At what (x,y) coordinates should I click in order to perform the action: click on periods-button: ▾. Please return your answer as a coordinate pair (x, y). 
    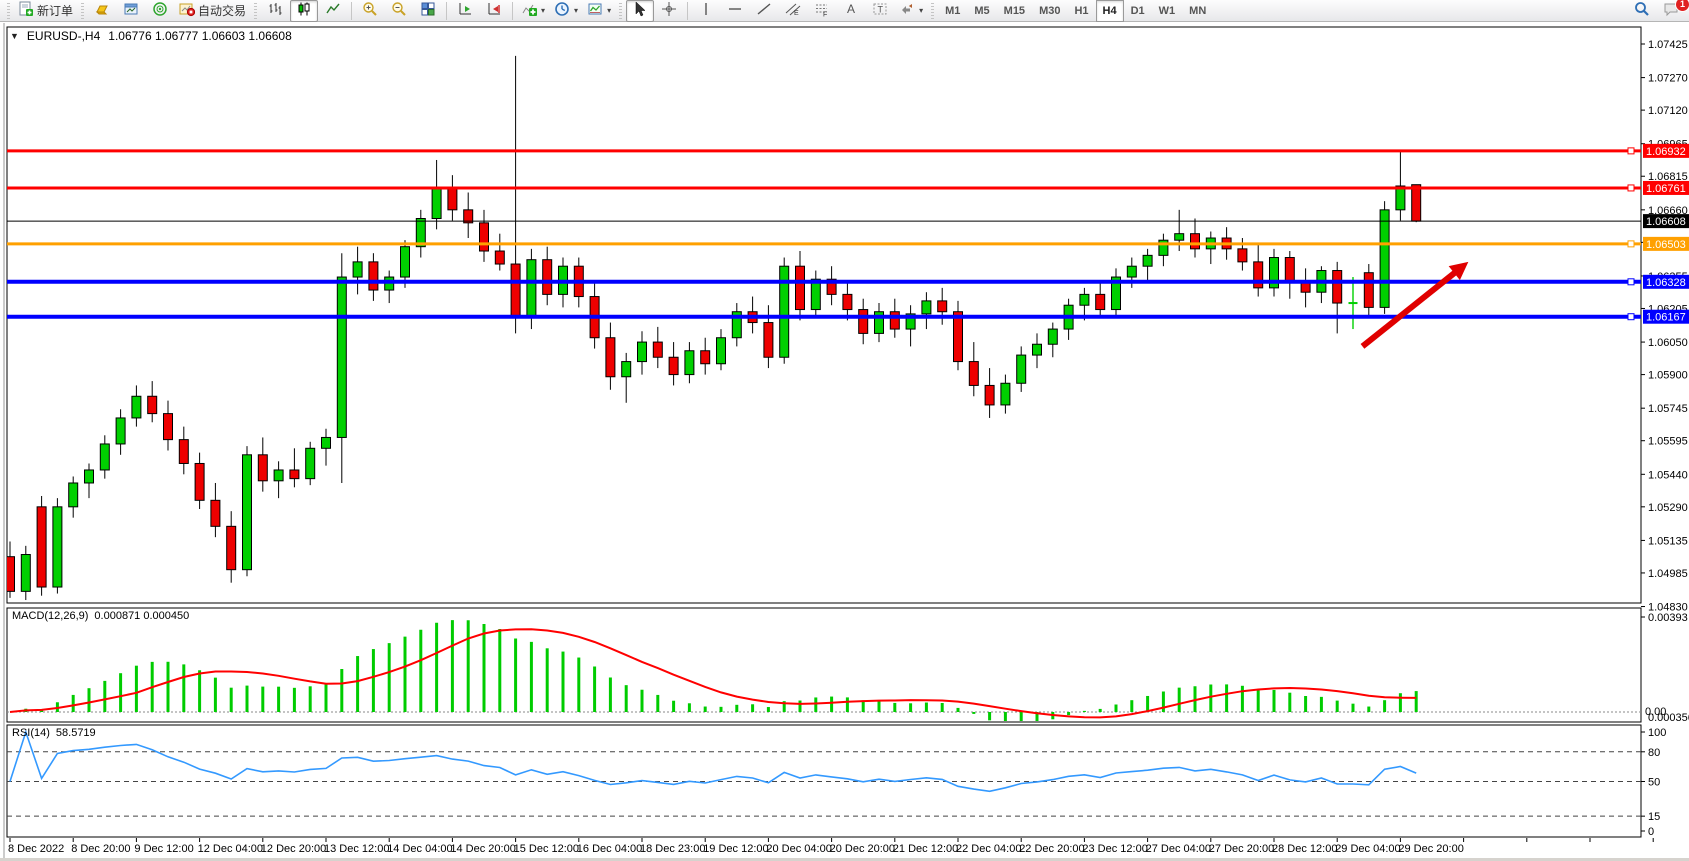
    Looking at the image, I should click on (566, 11).